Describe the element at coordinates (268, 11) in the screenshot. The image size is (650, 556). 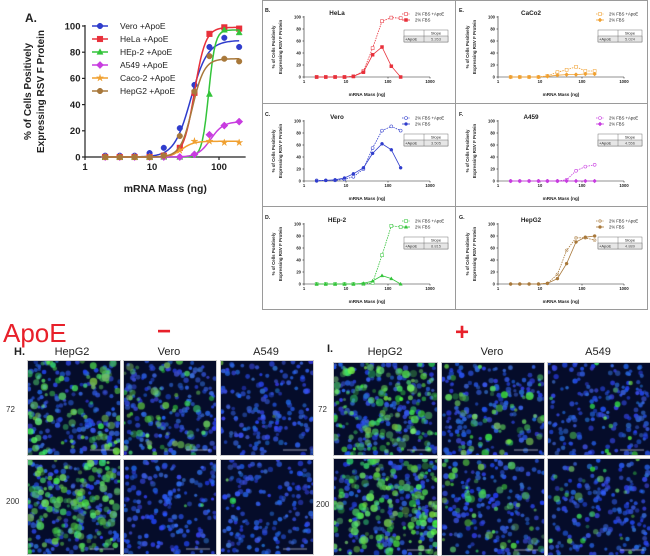
I see `panel-letter: B.` at that location.